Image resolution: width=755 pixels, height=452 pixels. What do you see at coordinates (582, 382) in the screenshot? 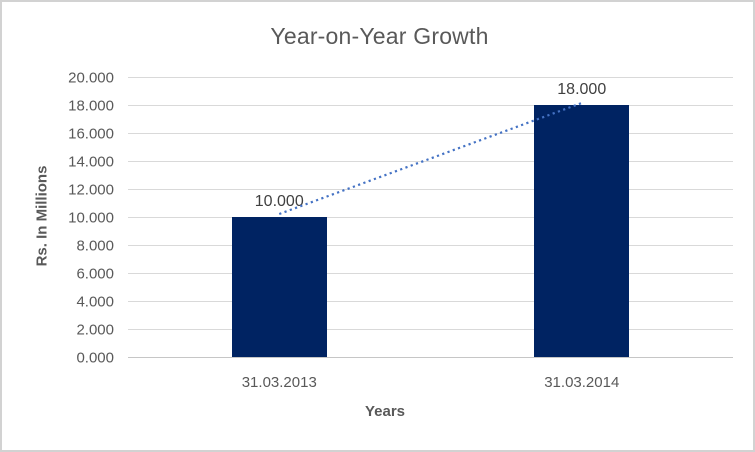
I see `category-label: 31.03.2014` at bounding box center [582, 382].